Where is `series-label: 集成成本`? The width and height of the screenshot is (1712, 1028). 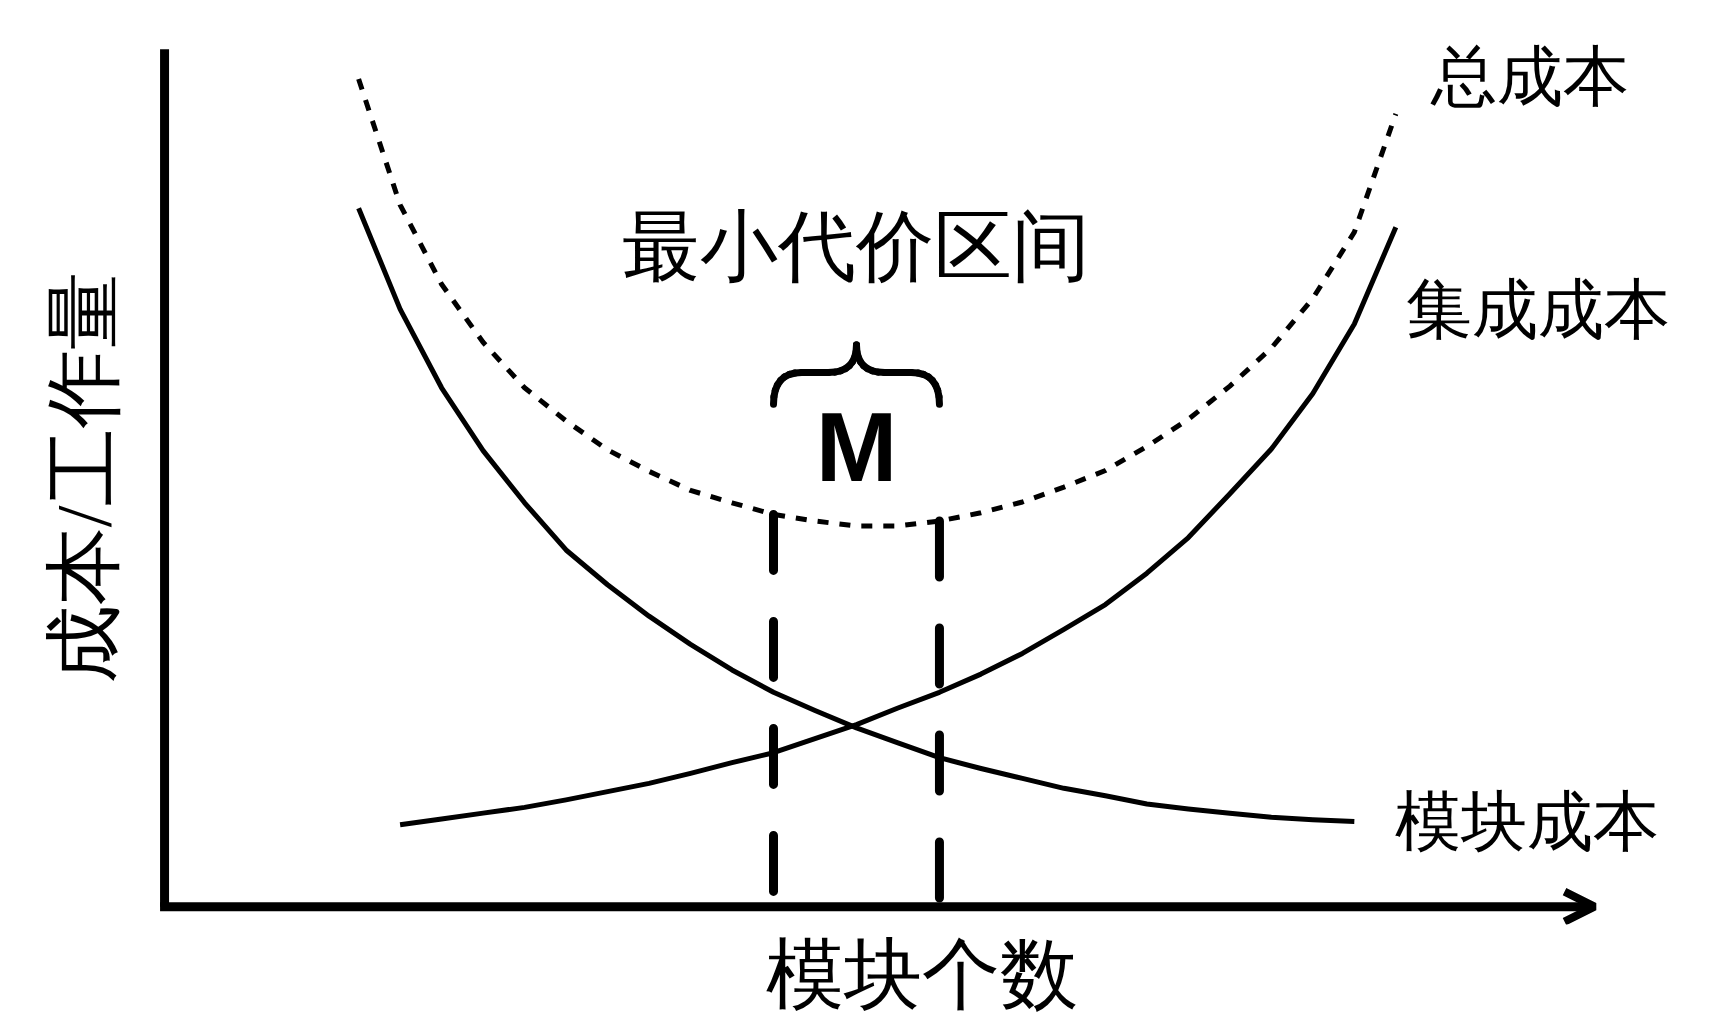 series-label: 集成成本 is located at coordinates (1537, 309).